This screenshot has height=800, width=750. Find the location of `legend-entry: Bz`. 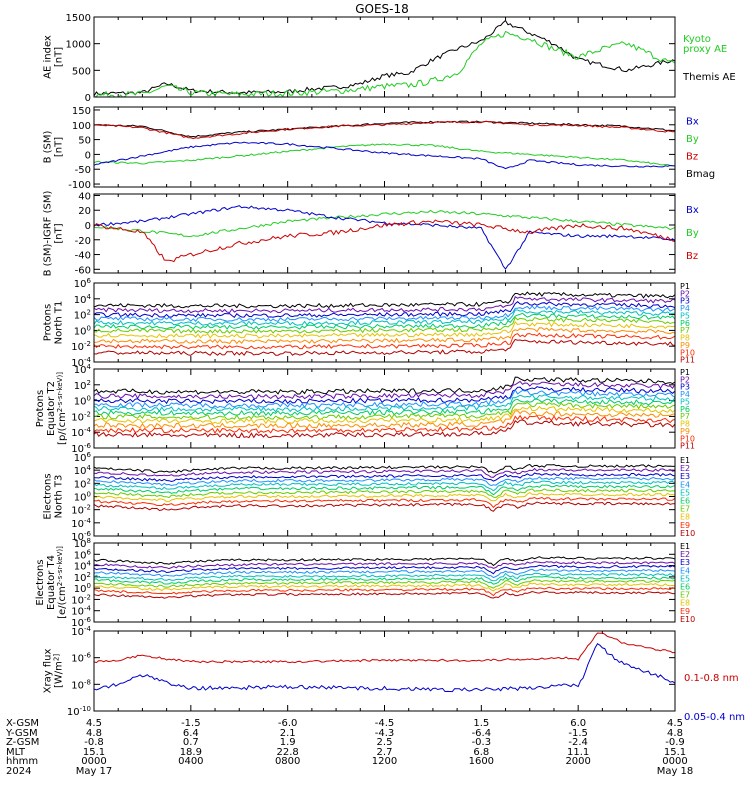

legend-entry: Bz is located at coordinates (692, 156).